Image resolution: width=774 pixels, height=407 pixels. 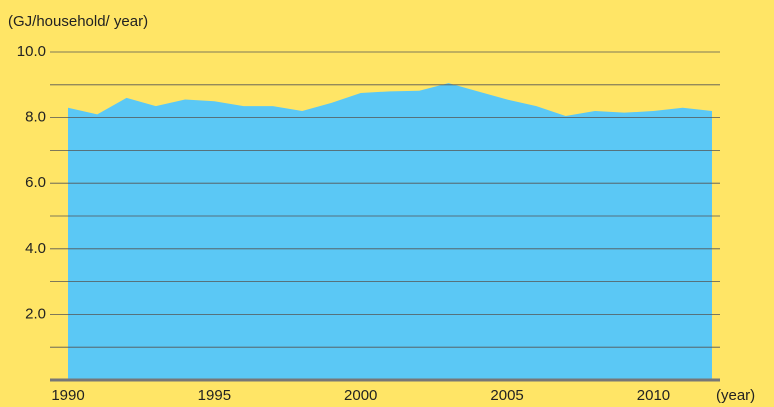 I want to click on x-tick-label: 1995, so click(x=214, y=395).